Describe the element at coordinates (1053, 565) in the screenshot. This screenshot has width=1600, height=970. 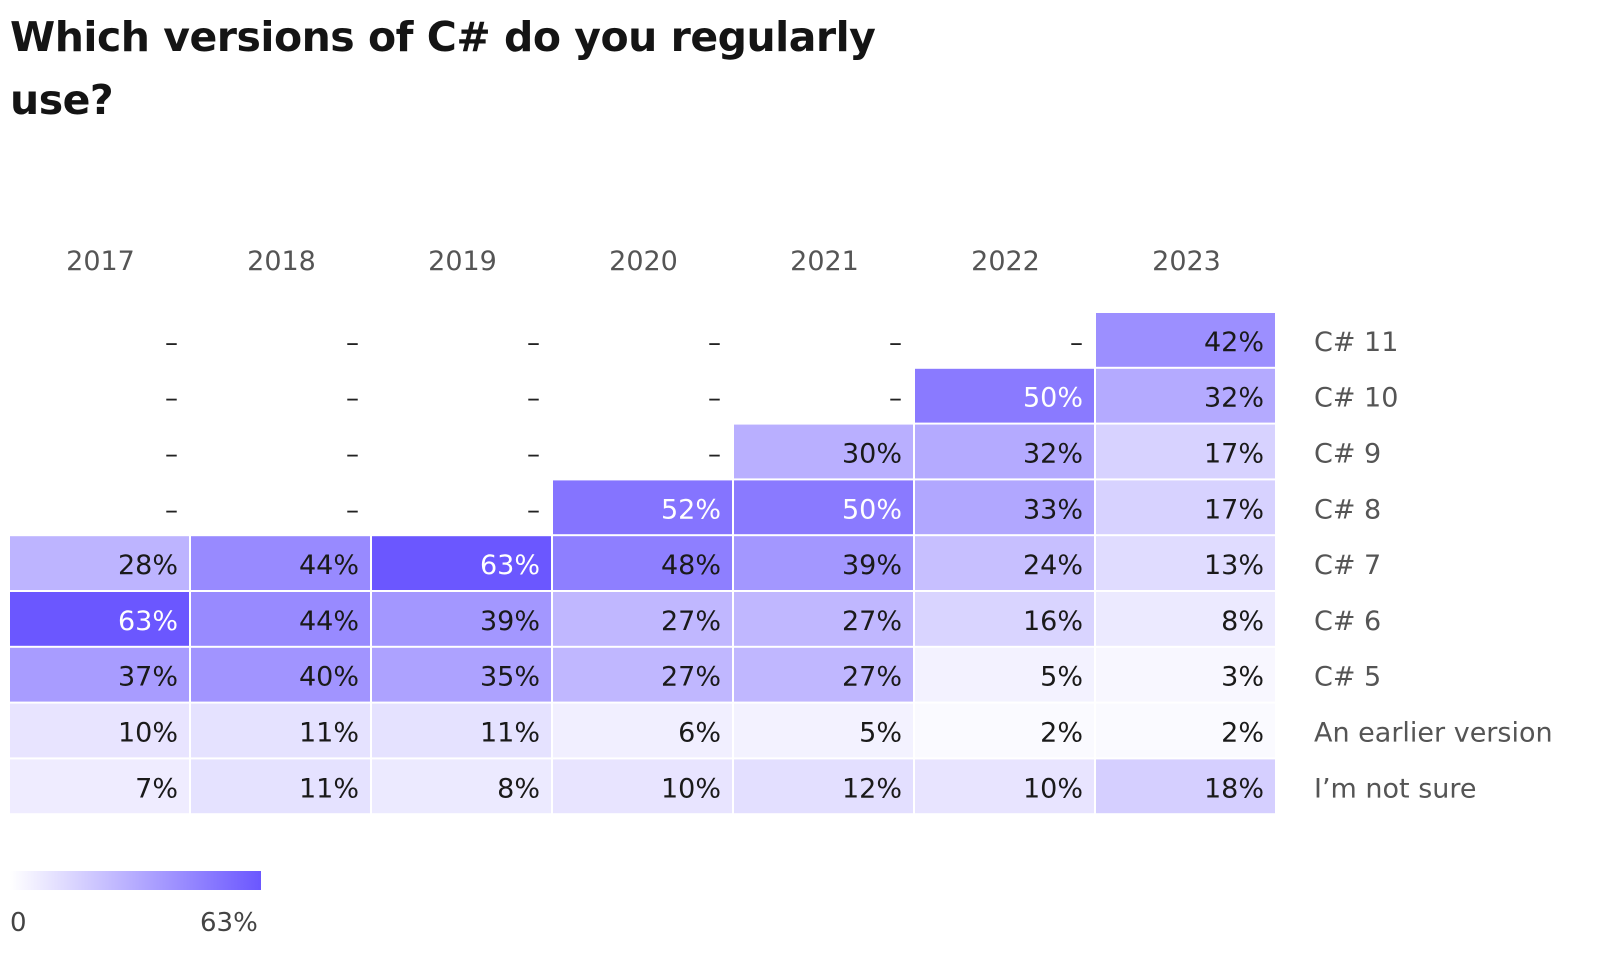
I see `cell-value-label: 24%` at that location.